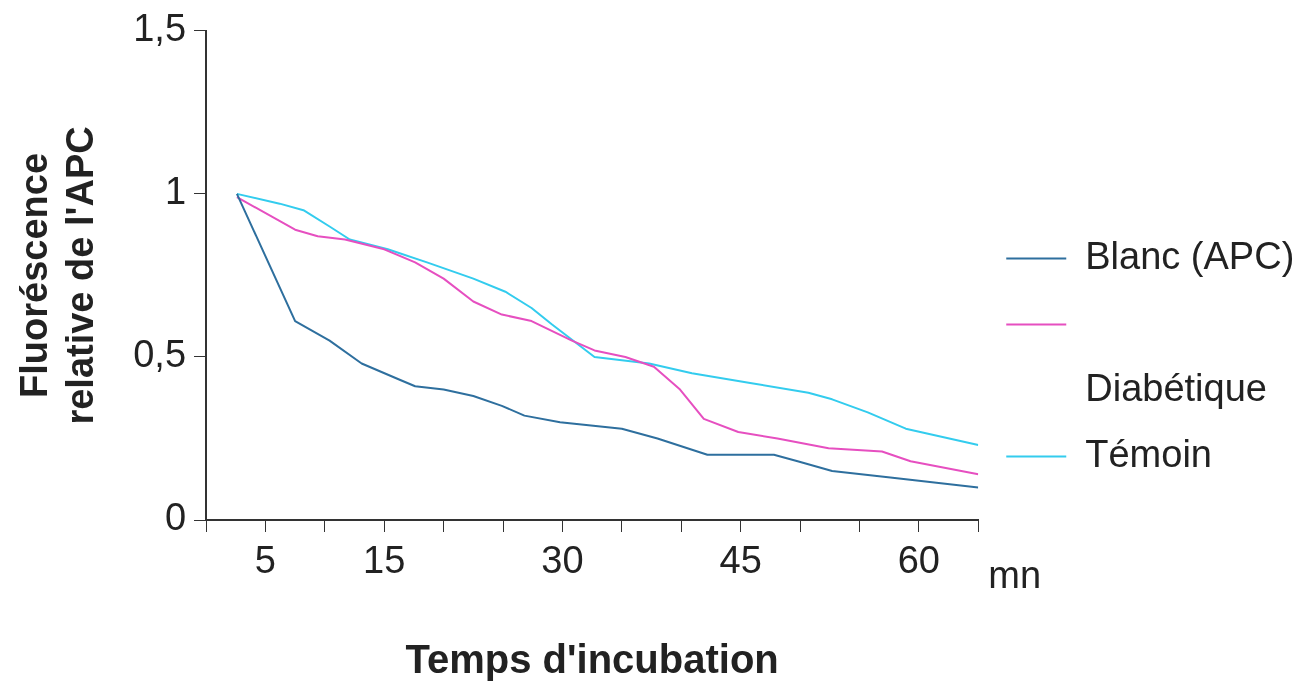 The height and width of the screenshot is (695, 1301). I want to click on text: mn, so click(1015, 575).